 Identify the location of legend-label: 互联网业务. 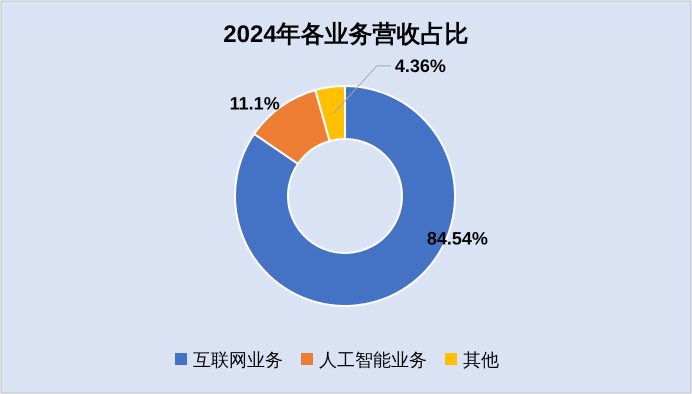
(238, 360).